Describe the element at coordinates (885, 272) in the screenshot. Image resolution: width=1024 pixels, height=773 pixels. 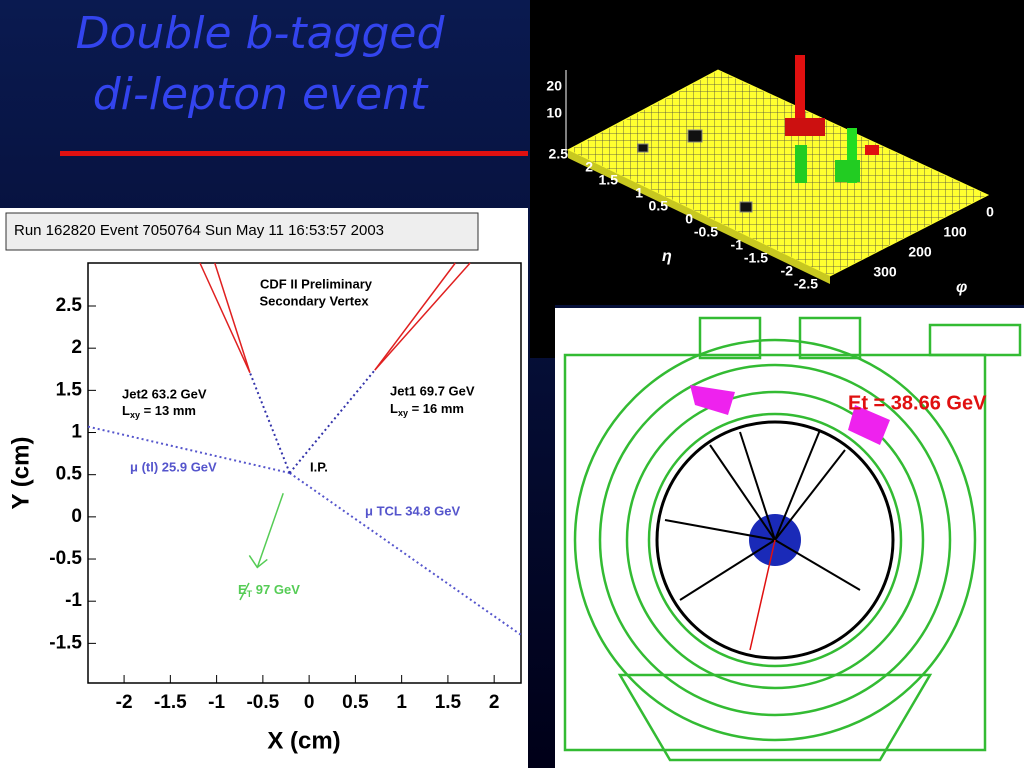
I see `lego-label: 300` at that location.